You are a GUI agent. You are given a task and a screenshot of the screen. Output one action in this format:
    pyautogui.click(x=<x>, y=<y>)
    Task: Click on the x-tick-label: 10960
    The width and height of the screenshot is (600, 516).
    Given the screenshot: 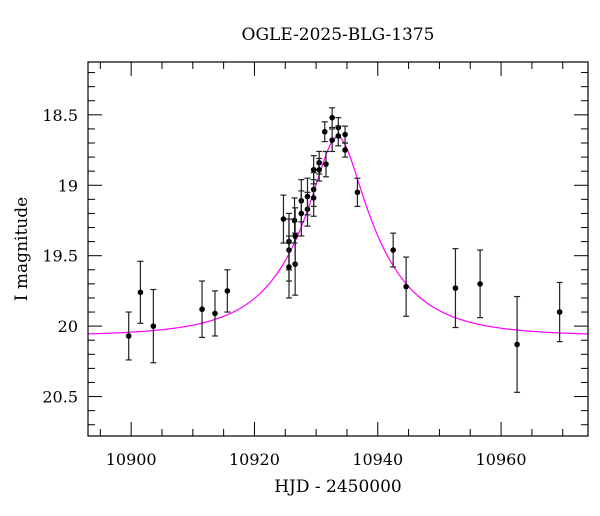 What is the action you would take?
    pyautogui.click(x=501, y=459)
    